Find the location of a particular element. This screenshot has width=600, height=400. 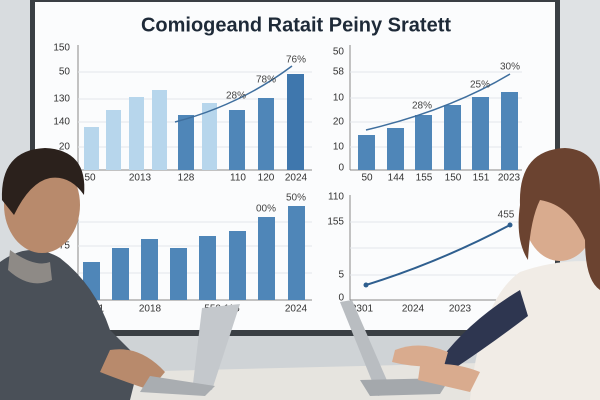

annotation: 455 is located at coordinates (506, 215).